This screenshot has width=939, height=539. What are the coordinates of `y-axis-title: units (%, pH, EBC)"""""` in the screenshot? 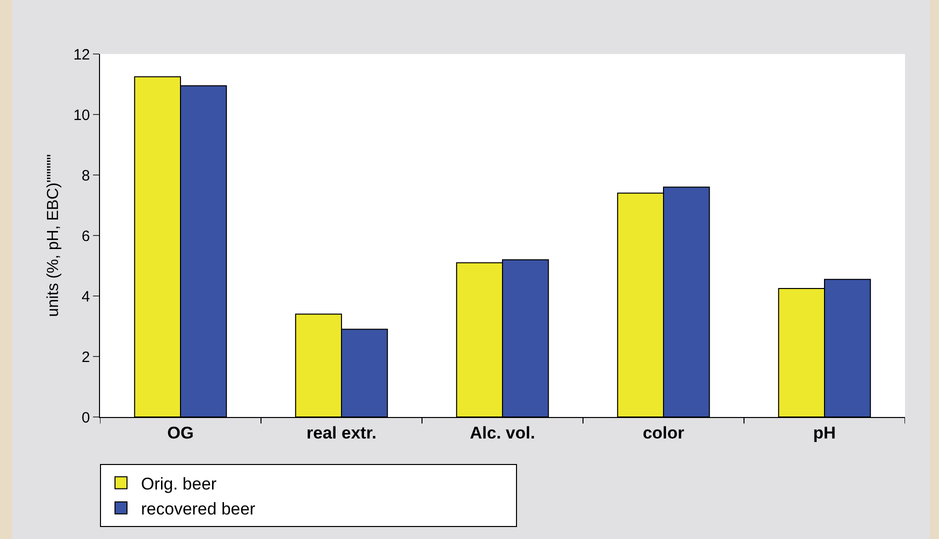 It's located at (53, 235).